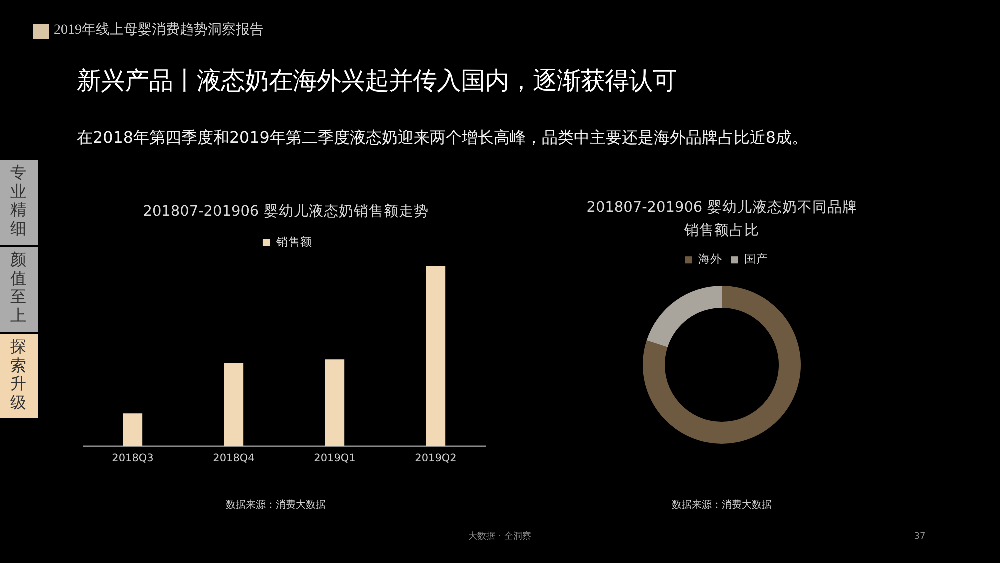 Image resolution: width=1000 pixels, height=563 pixels. I want to click on tab: 颜值至上, so click(19, 289).